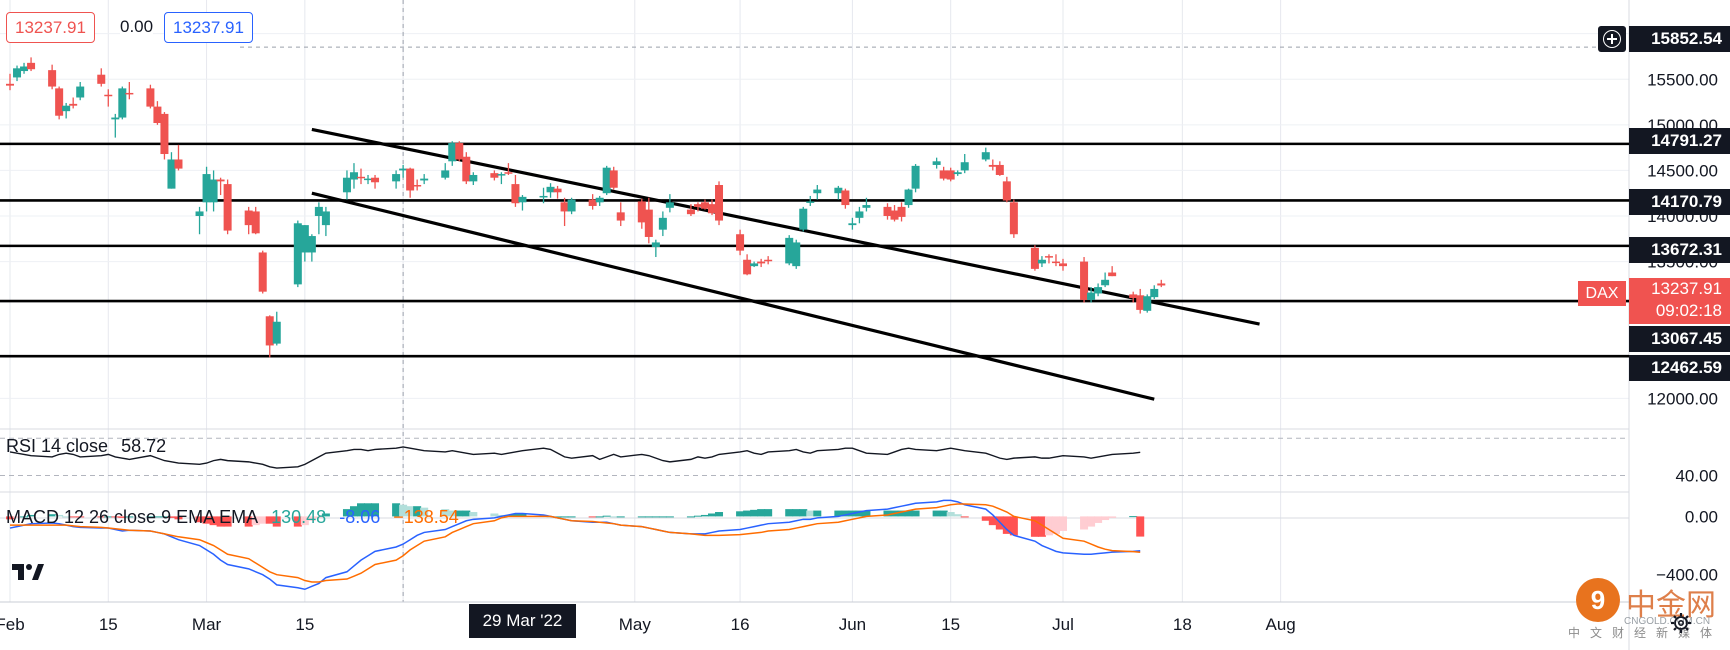 The image size is (1730, 650). Describe the element at coordinates (1681, 623) in the screenshot. I see `settings-gear-icon` at that location.